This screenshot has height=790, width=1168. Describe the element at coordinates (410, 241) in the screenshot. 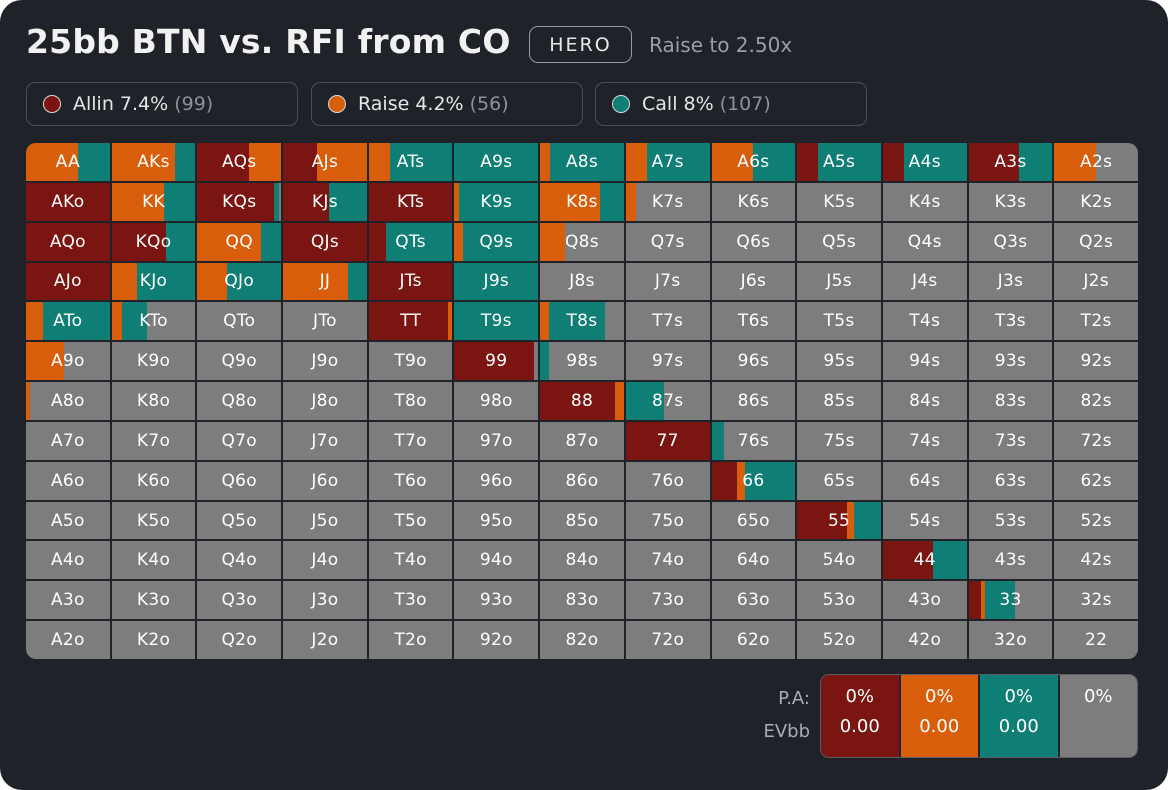

I see `hand-cell: QTs` at that location.